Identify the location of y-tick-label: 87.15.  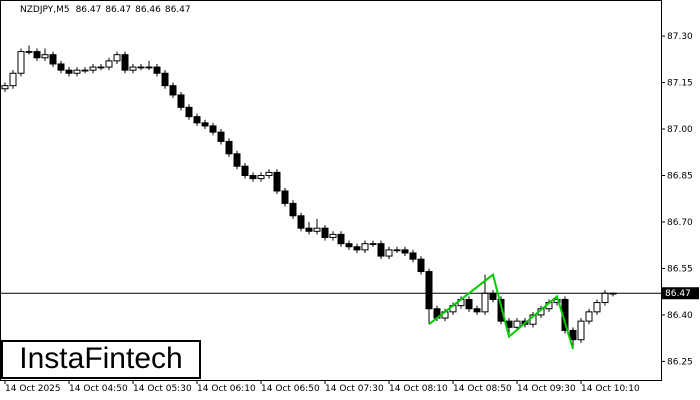
(680, 84).